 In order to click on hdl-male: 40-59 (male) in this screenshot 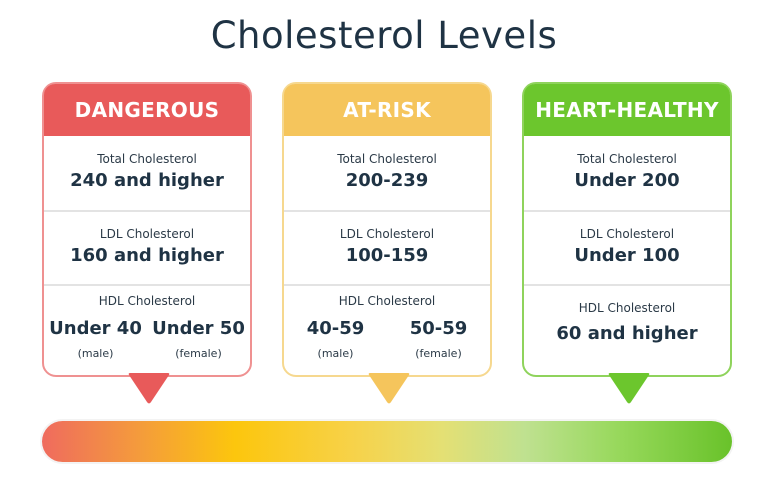, I will do `click(336, 339)`.